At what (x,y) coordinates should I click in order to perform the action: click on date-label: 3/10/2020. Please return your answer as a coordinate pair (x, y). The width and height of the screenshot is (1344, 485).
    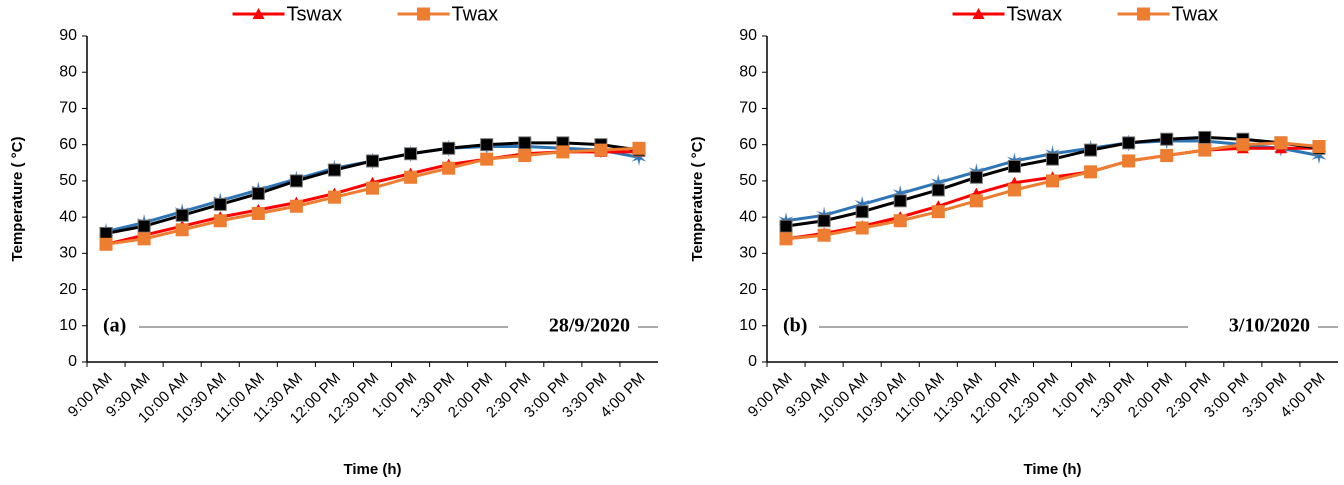
    Looking at the image, I should click on (1269, 326).